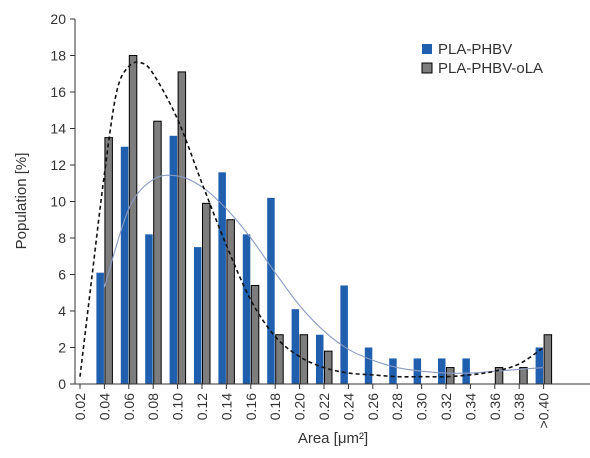  Describe the element at coordinates (58, 92) in the screenshot. I see `y-tick-label: 16` at that location.